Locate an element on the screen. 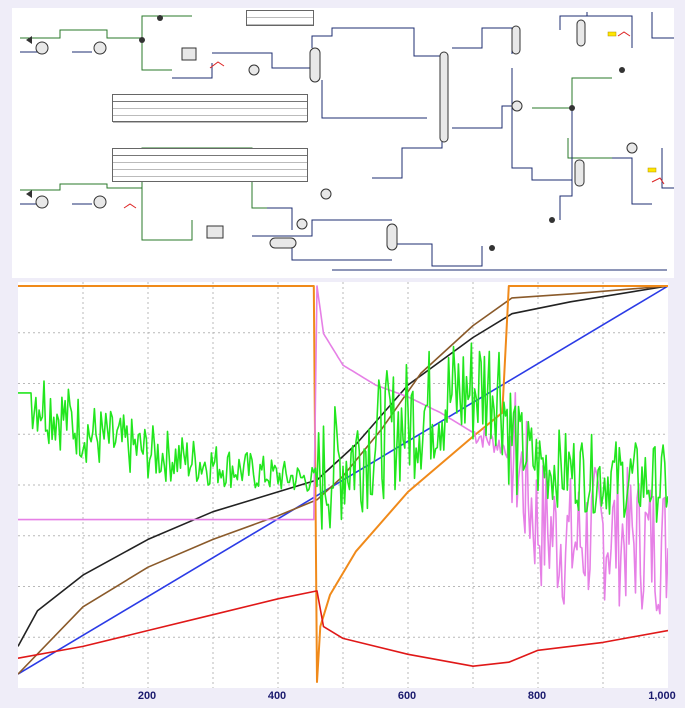  stream-spec-table is located at coordinates (280, 18).